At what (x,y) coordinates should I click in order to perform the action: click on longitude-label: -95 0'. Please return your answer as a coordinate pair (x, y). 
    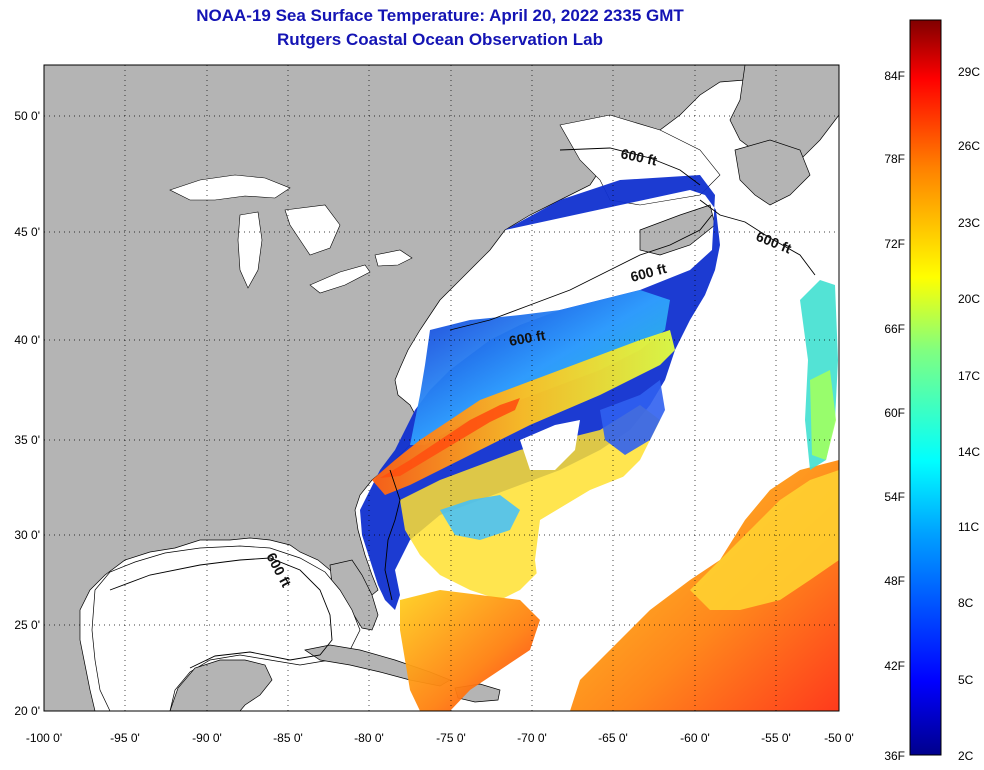
    Looking at the image, I should click on (125, 738).